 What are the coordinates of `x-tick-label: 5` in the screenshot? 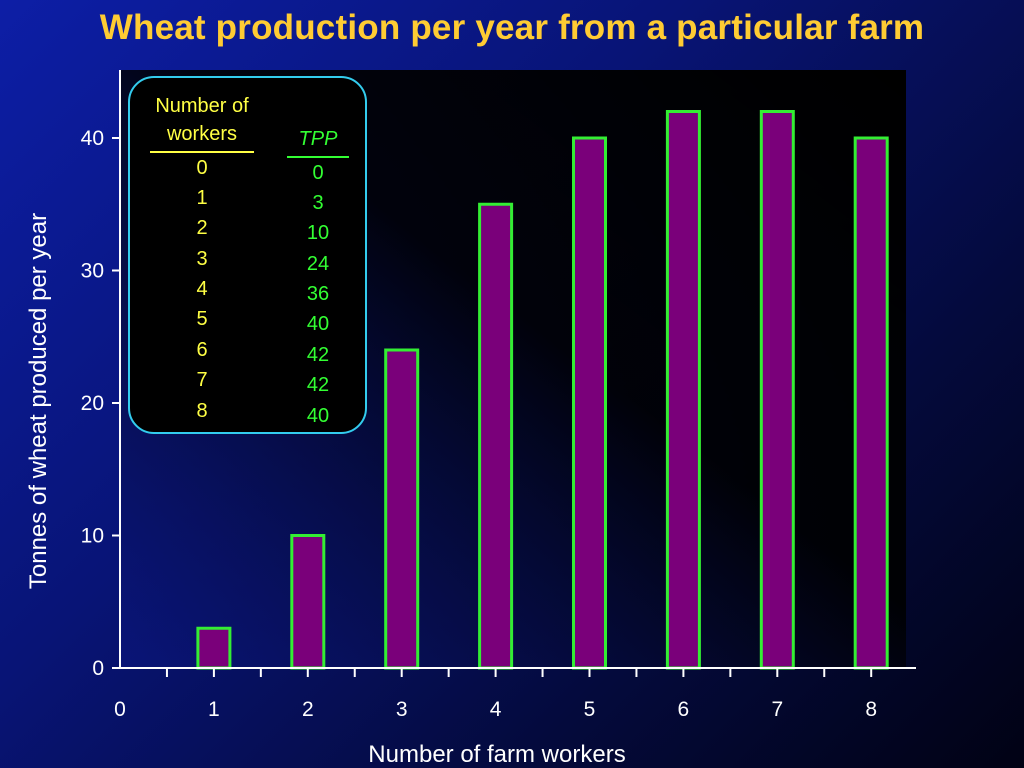 It's located at (590, 709).